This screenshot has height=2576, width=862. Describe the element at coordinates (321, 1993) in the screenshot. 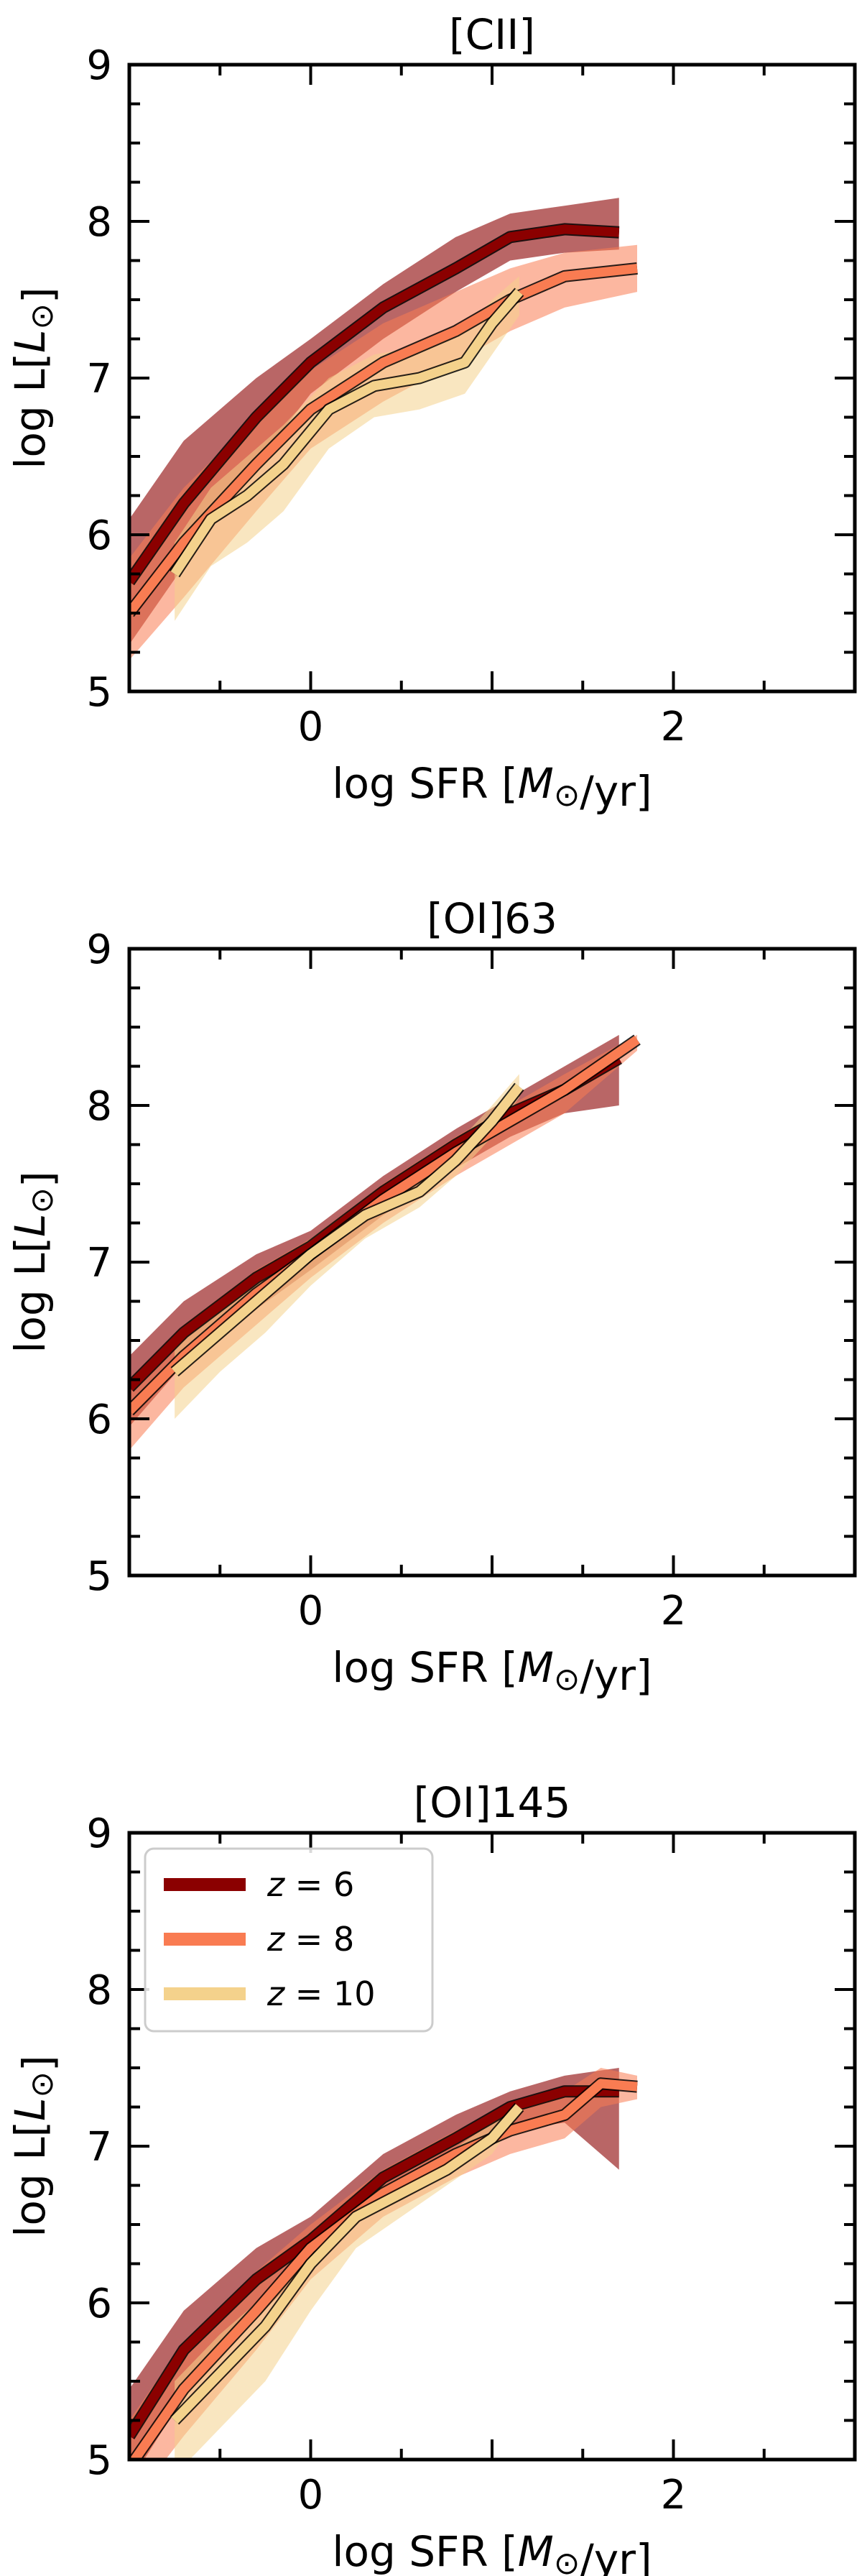

I see `legend-label: z = 10` at that location.